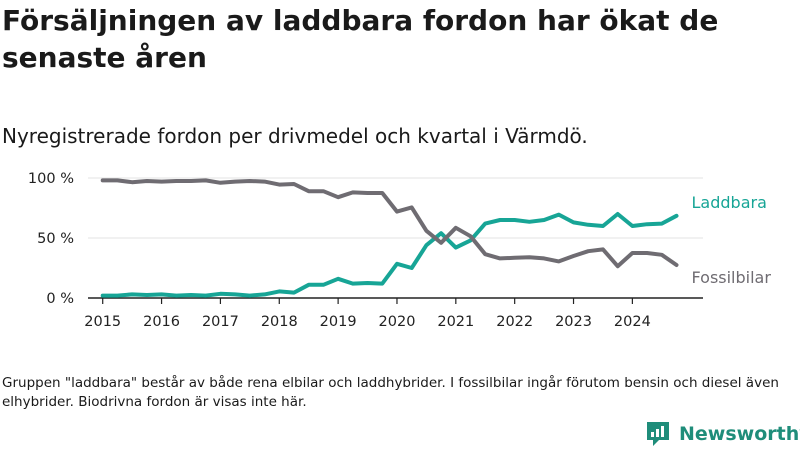  Describe the element at coordinates (395, 208) in the screenshot. I see `gridlines` at that location.